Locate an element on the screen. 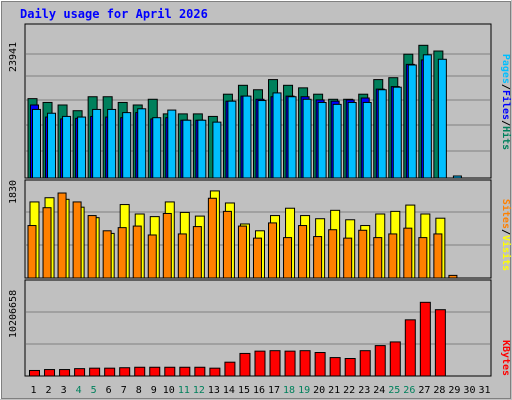 The image size is (512, 400). x-tick-label-day-18: 18 is located at coordinates (289, 390).